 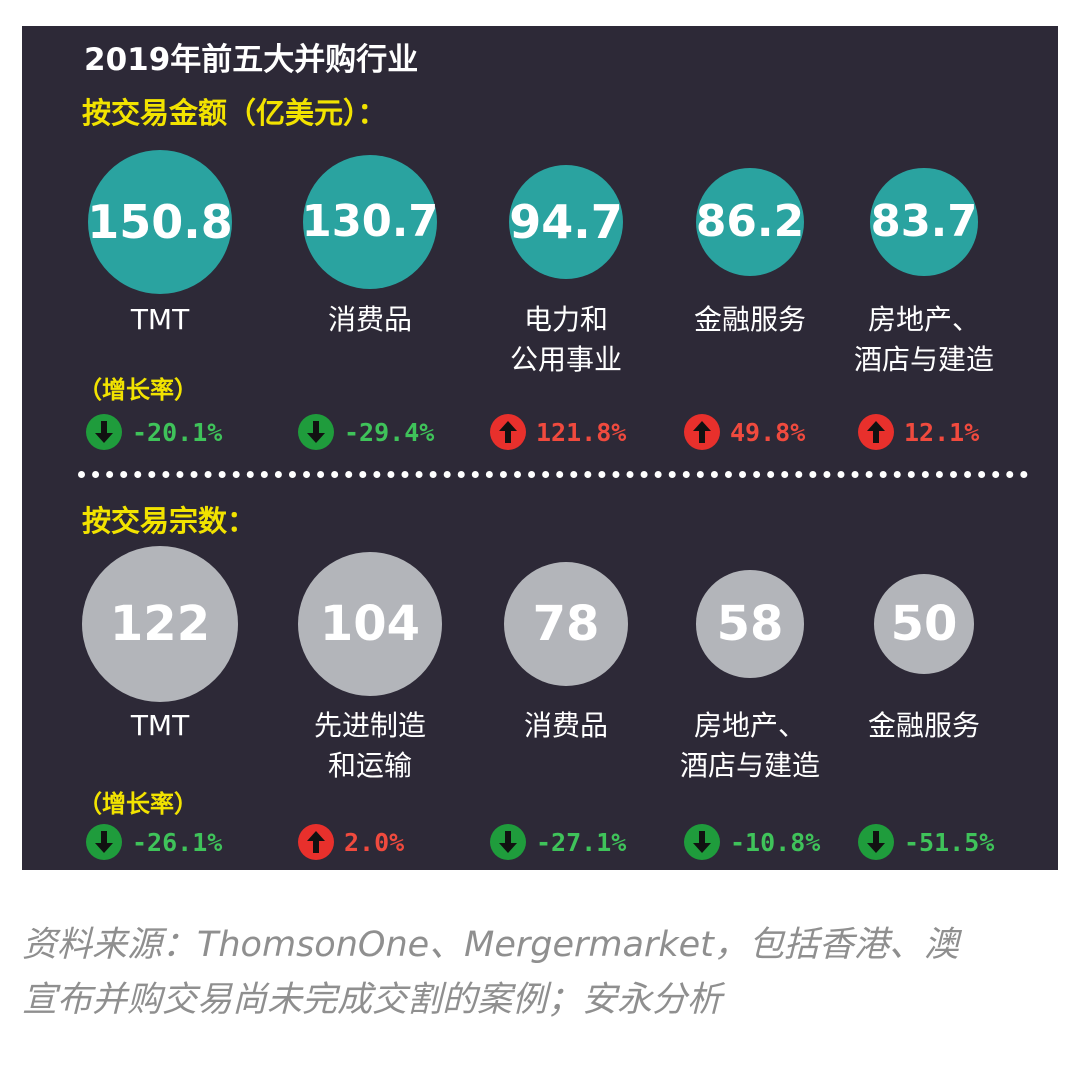 I want to click on growth-rate: 2.0%, so click(x=351, y=842).